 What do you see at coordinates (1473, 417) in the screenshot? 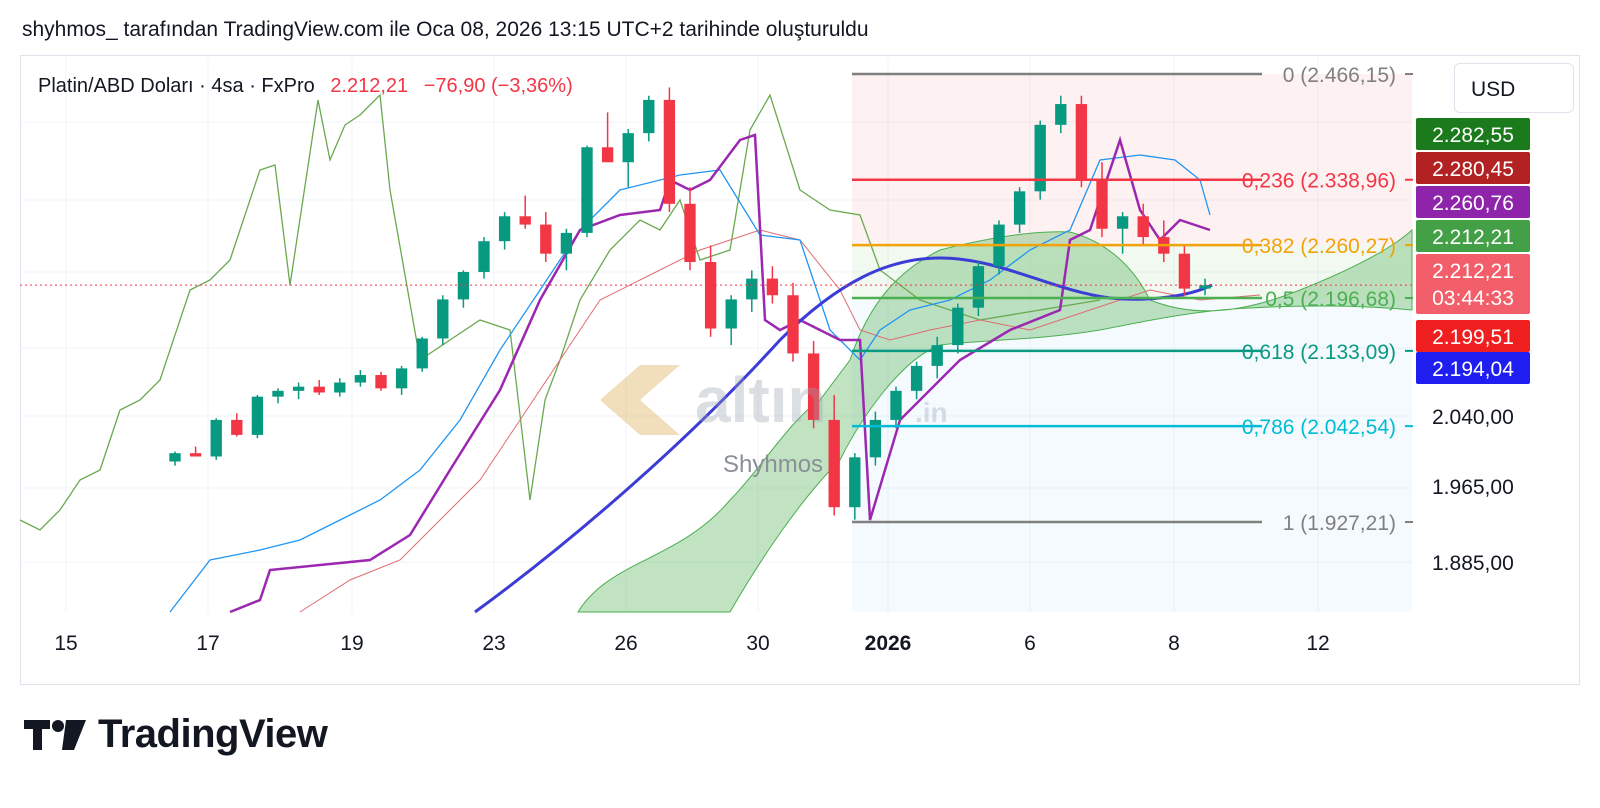
I see `y-tick-label: 2.040,00` at bounding box center [1473, 417].